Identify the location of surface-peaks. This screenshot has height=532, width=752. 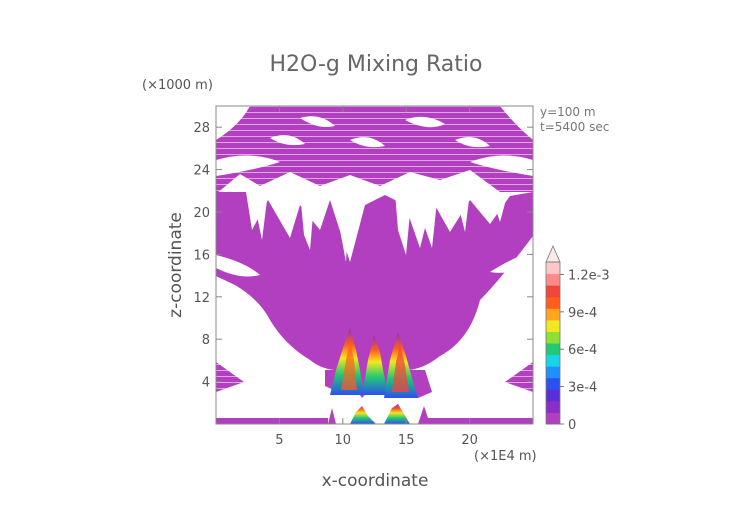
(380, 414).